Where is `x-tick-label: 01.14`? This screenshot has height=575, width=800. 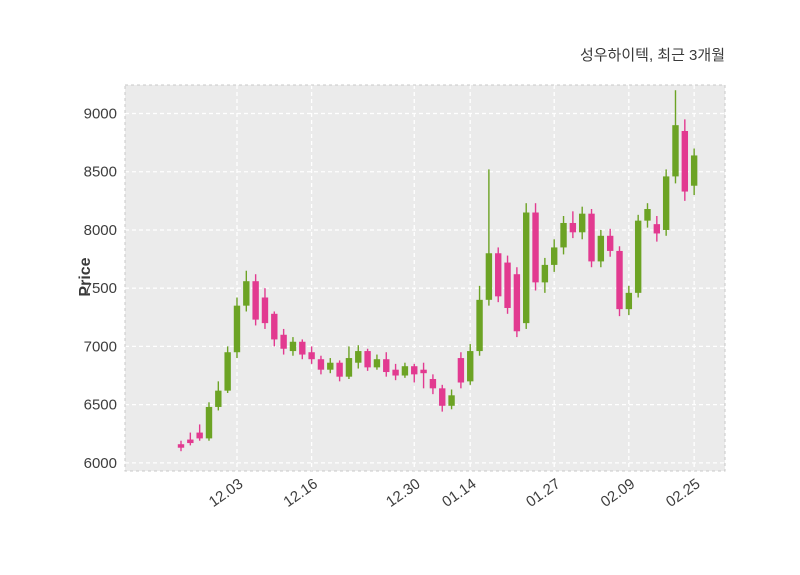
x-tick-label: 01.14 is located at coordinates (459, 492).